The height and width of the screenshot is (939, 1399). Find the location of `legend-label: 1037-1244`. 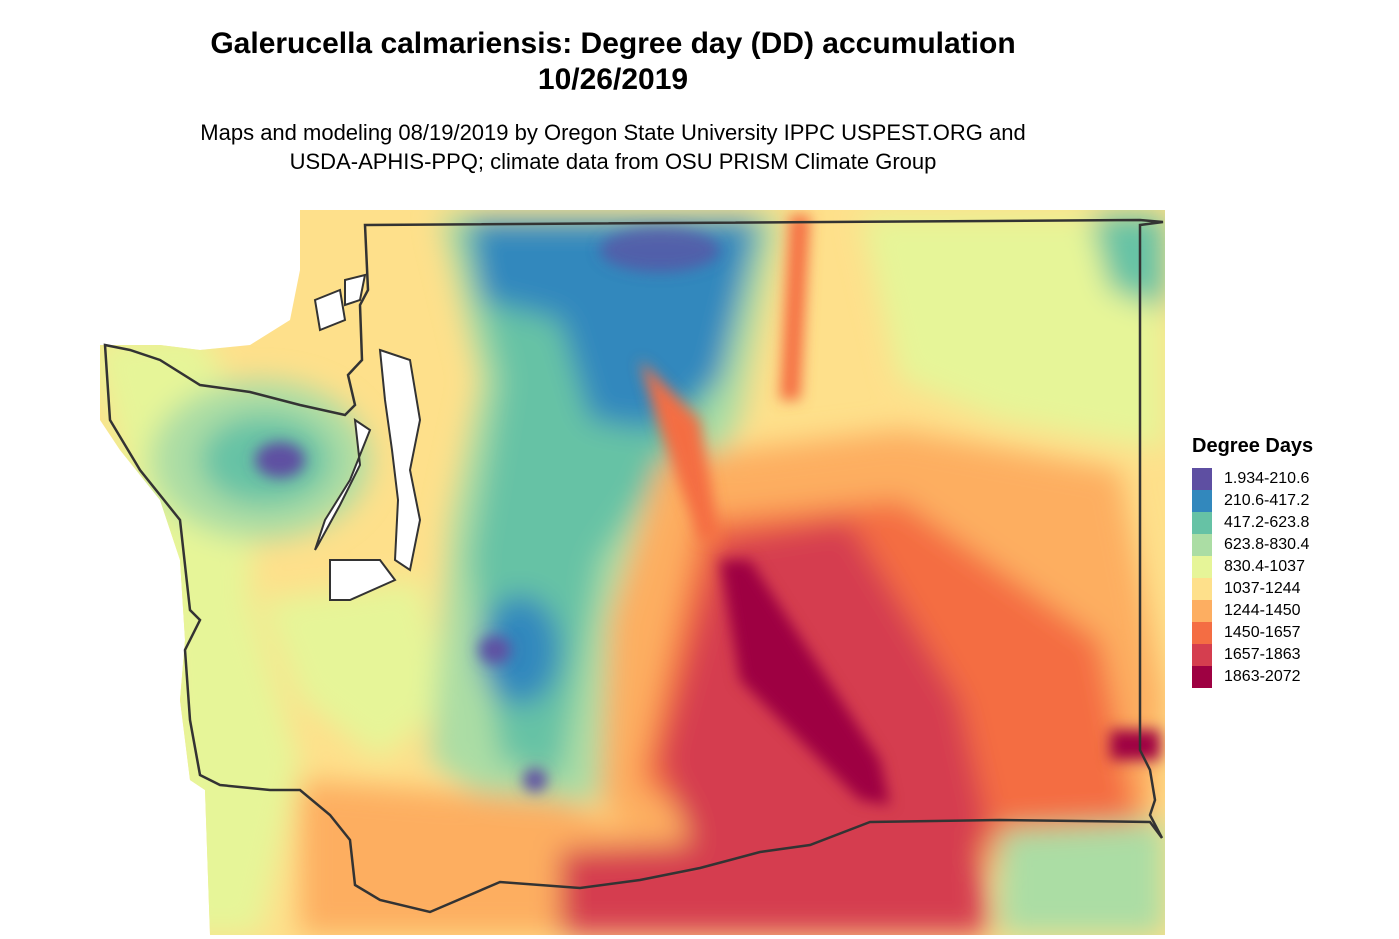

legend-label: 1037-1244 is located at coordinates (1262, 588).